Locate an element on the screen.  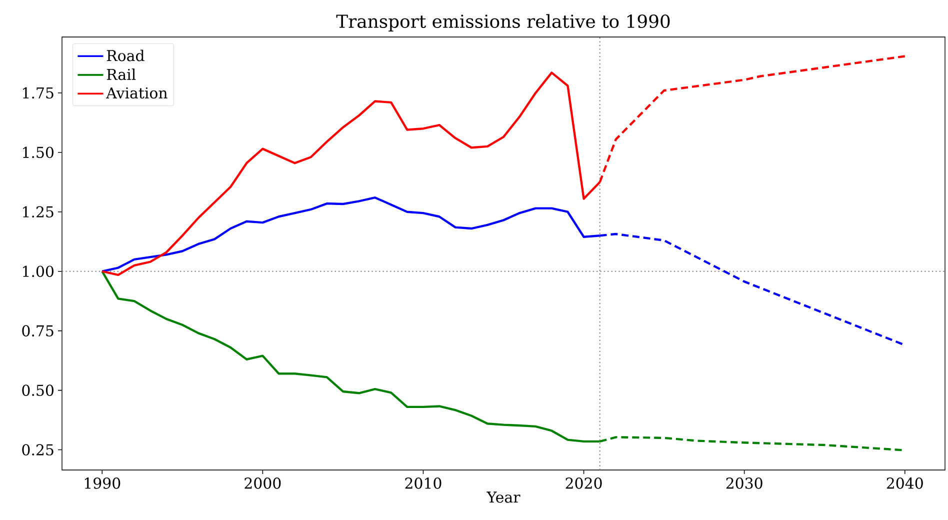
x-tick-label: 2020 is located at coordinates (584, 483).